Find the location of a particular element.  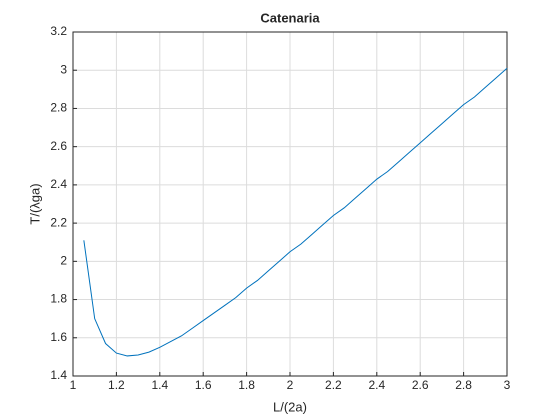

x-axis-label: L/(2a) is located at coordinates (290, 406).